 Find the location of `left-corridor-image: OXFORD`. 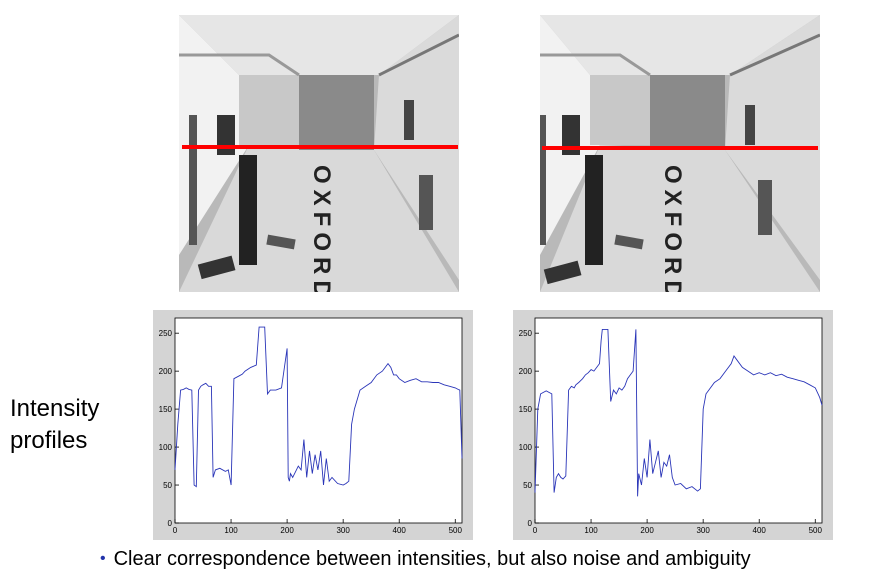

left-corridor-image: OXFORD is located at coordinates (319, 153).